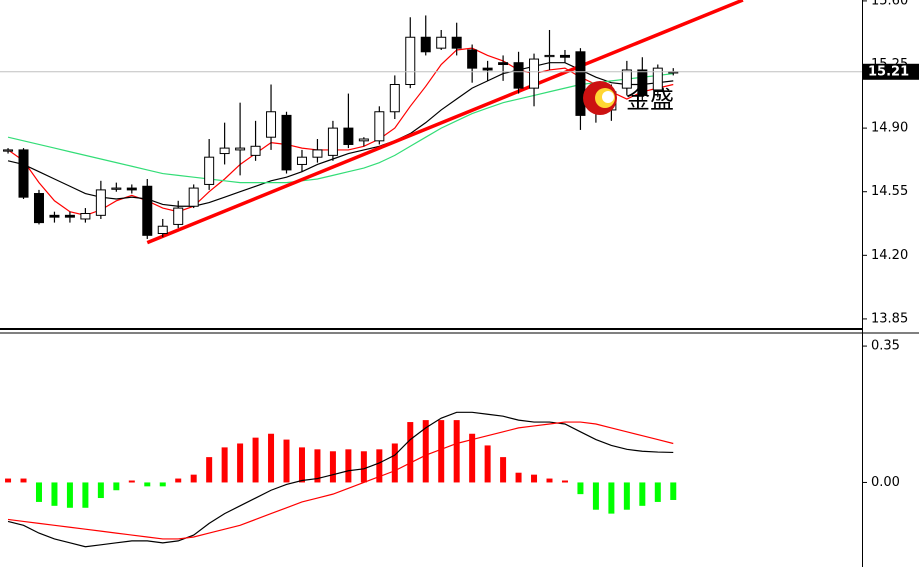 This screenshot has height=567, width=919. Describe the element at coordinates (889, 318) in the screenshot. I see `y-tick-label: 13.85` at that location.